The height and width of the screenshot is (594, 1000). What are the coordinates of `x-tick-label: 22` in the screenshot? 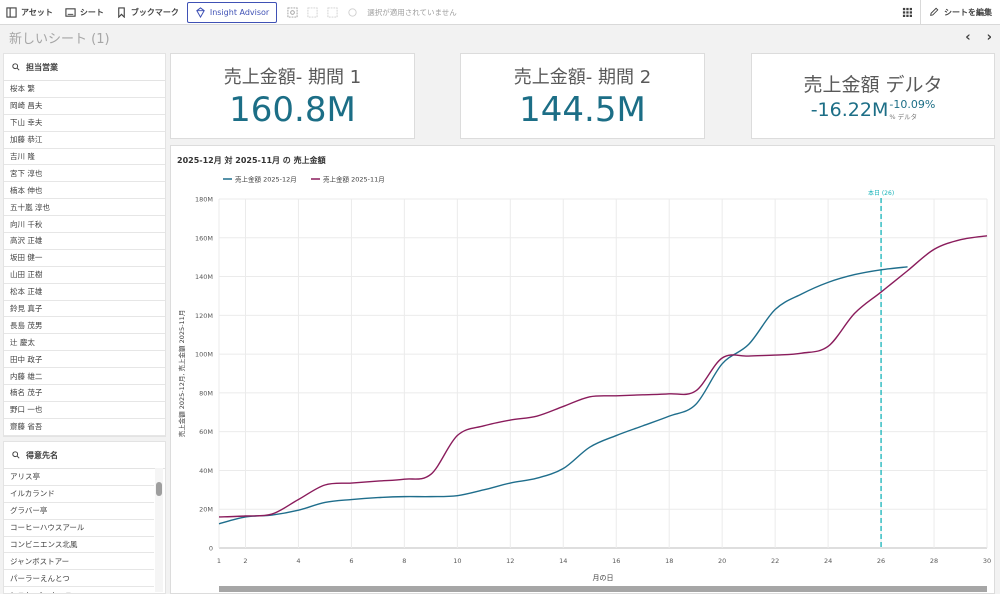 It's located at (775, 561).